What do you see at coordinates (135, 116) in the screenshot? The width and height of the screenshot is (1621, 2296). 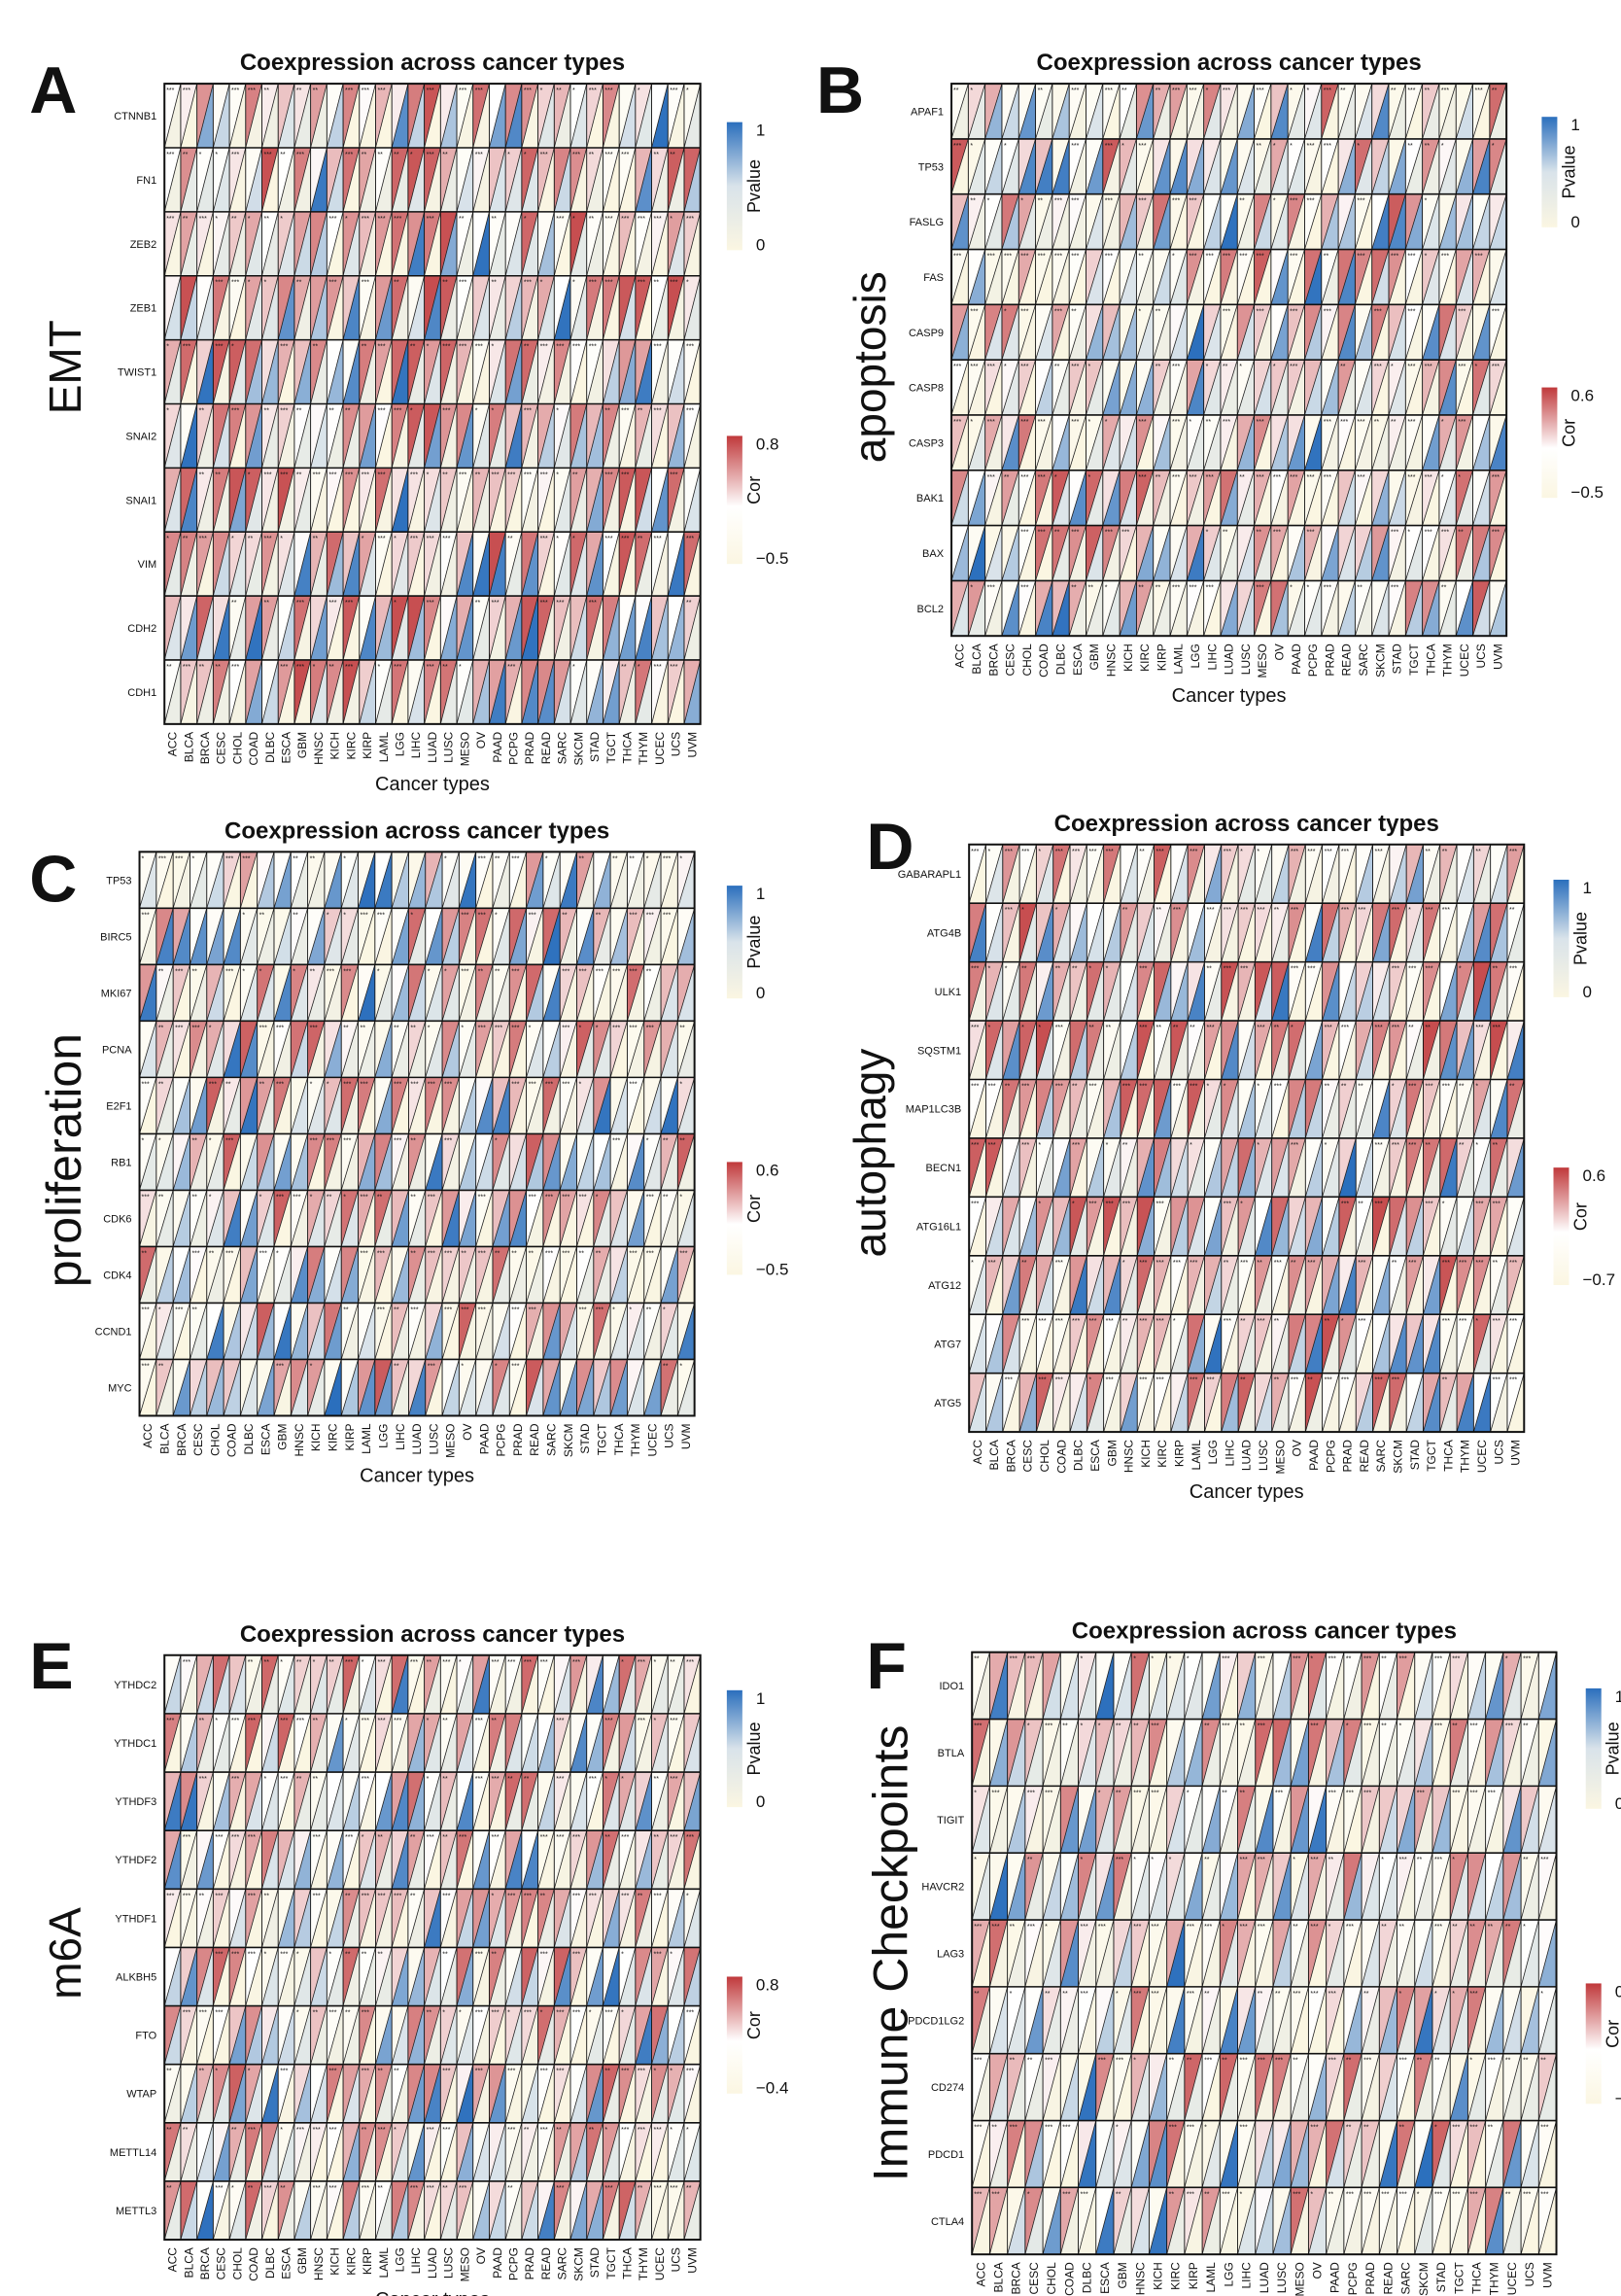 I see `gene-label: CTNNB1` at bounding box center [135, 116].